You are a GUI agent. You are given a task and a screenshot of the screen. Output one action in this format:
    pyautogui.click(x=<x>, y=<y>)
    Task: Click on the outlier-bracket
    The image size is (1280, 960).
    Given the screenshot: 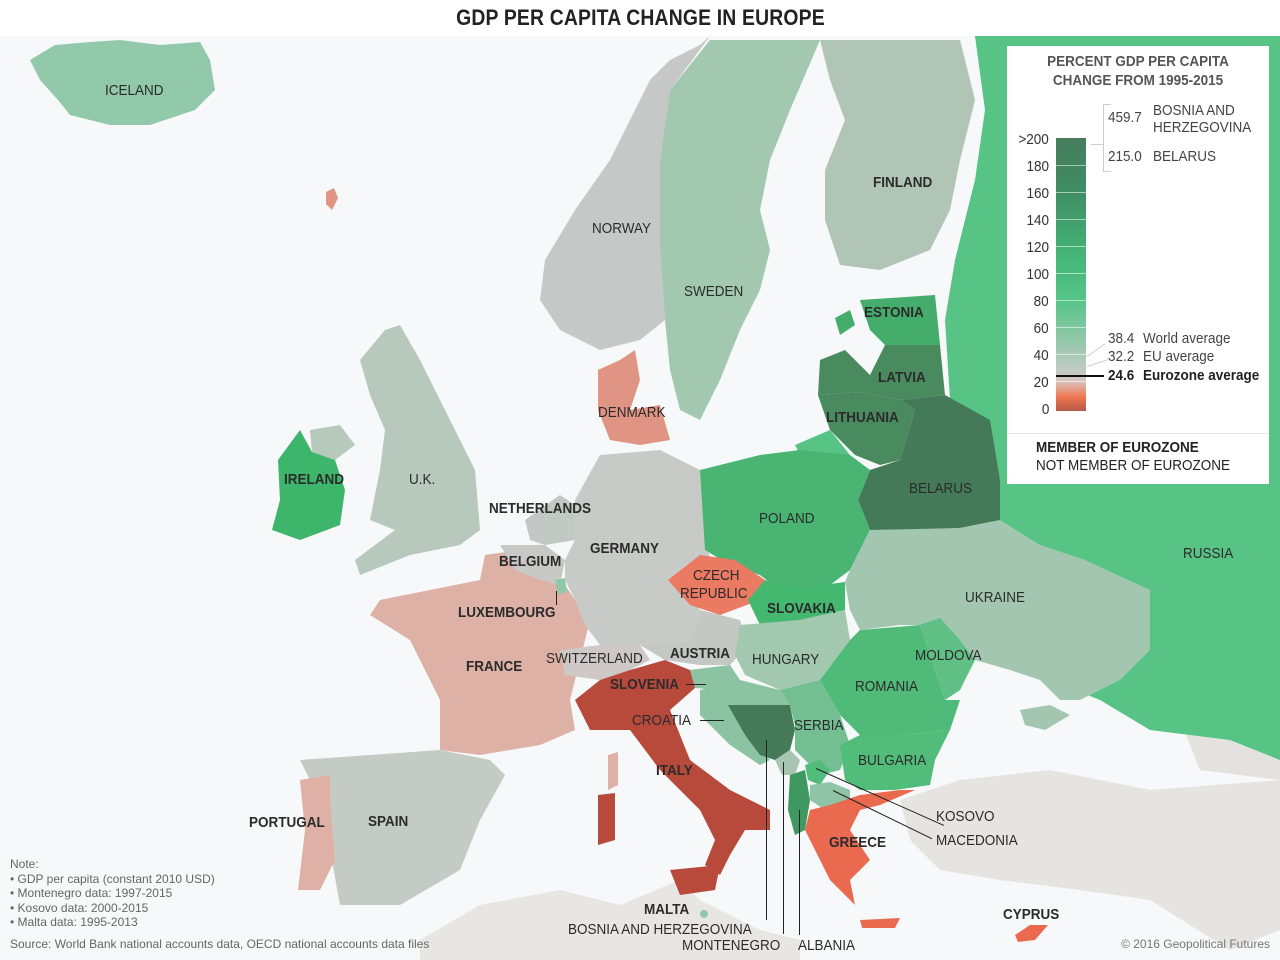 What is the action you would take?
    pyautogui.click(x=1103, y=138)
    